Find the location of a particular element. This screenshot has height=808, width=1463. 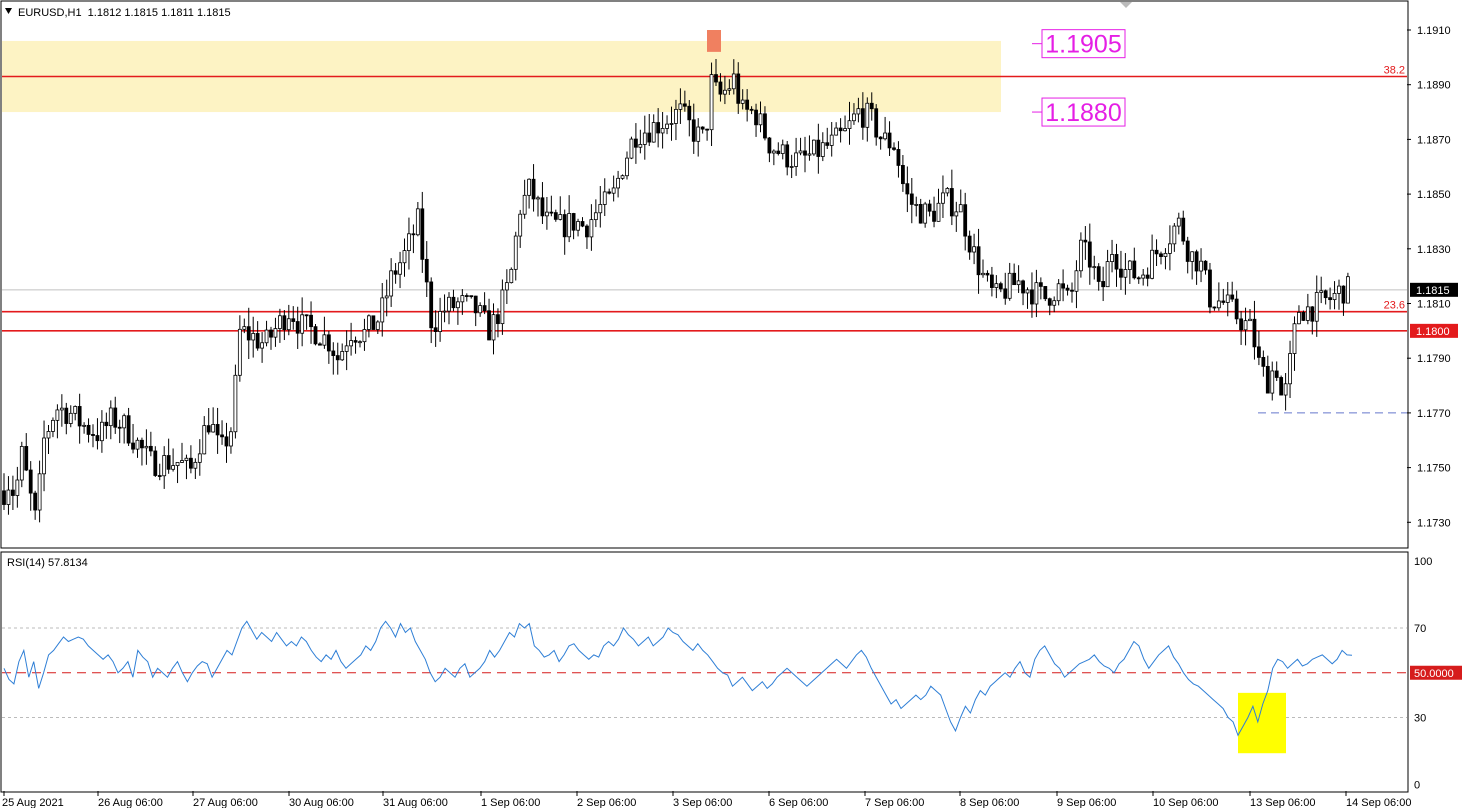

rsi-tick-label: 30 is located at coordinates (1420, 718).